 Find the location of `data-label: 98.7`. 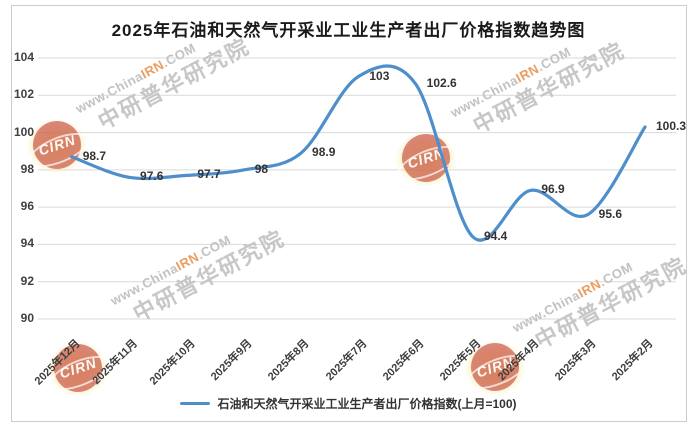

data-label: 98.7 is located at coordinates (94, 155).